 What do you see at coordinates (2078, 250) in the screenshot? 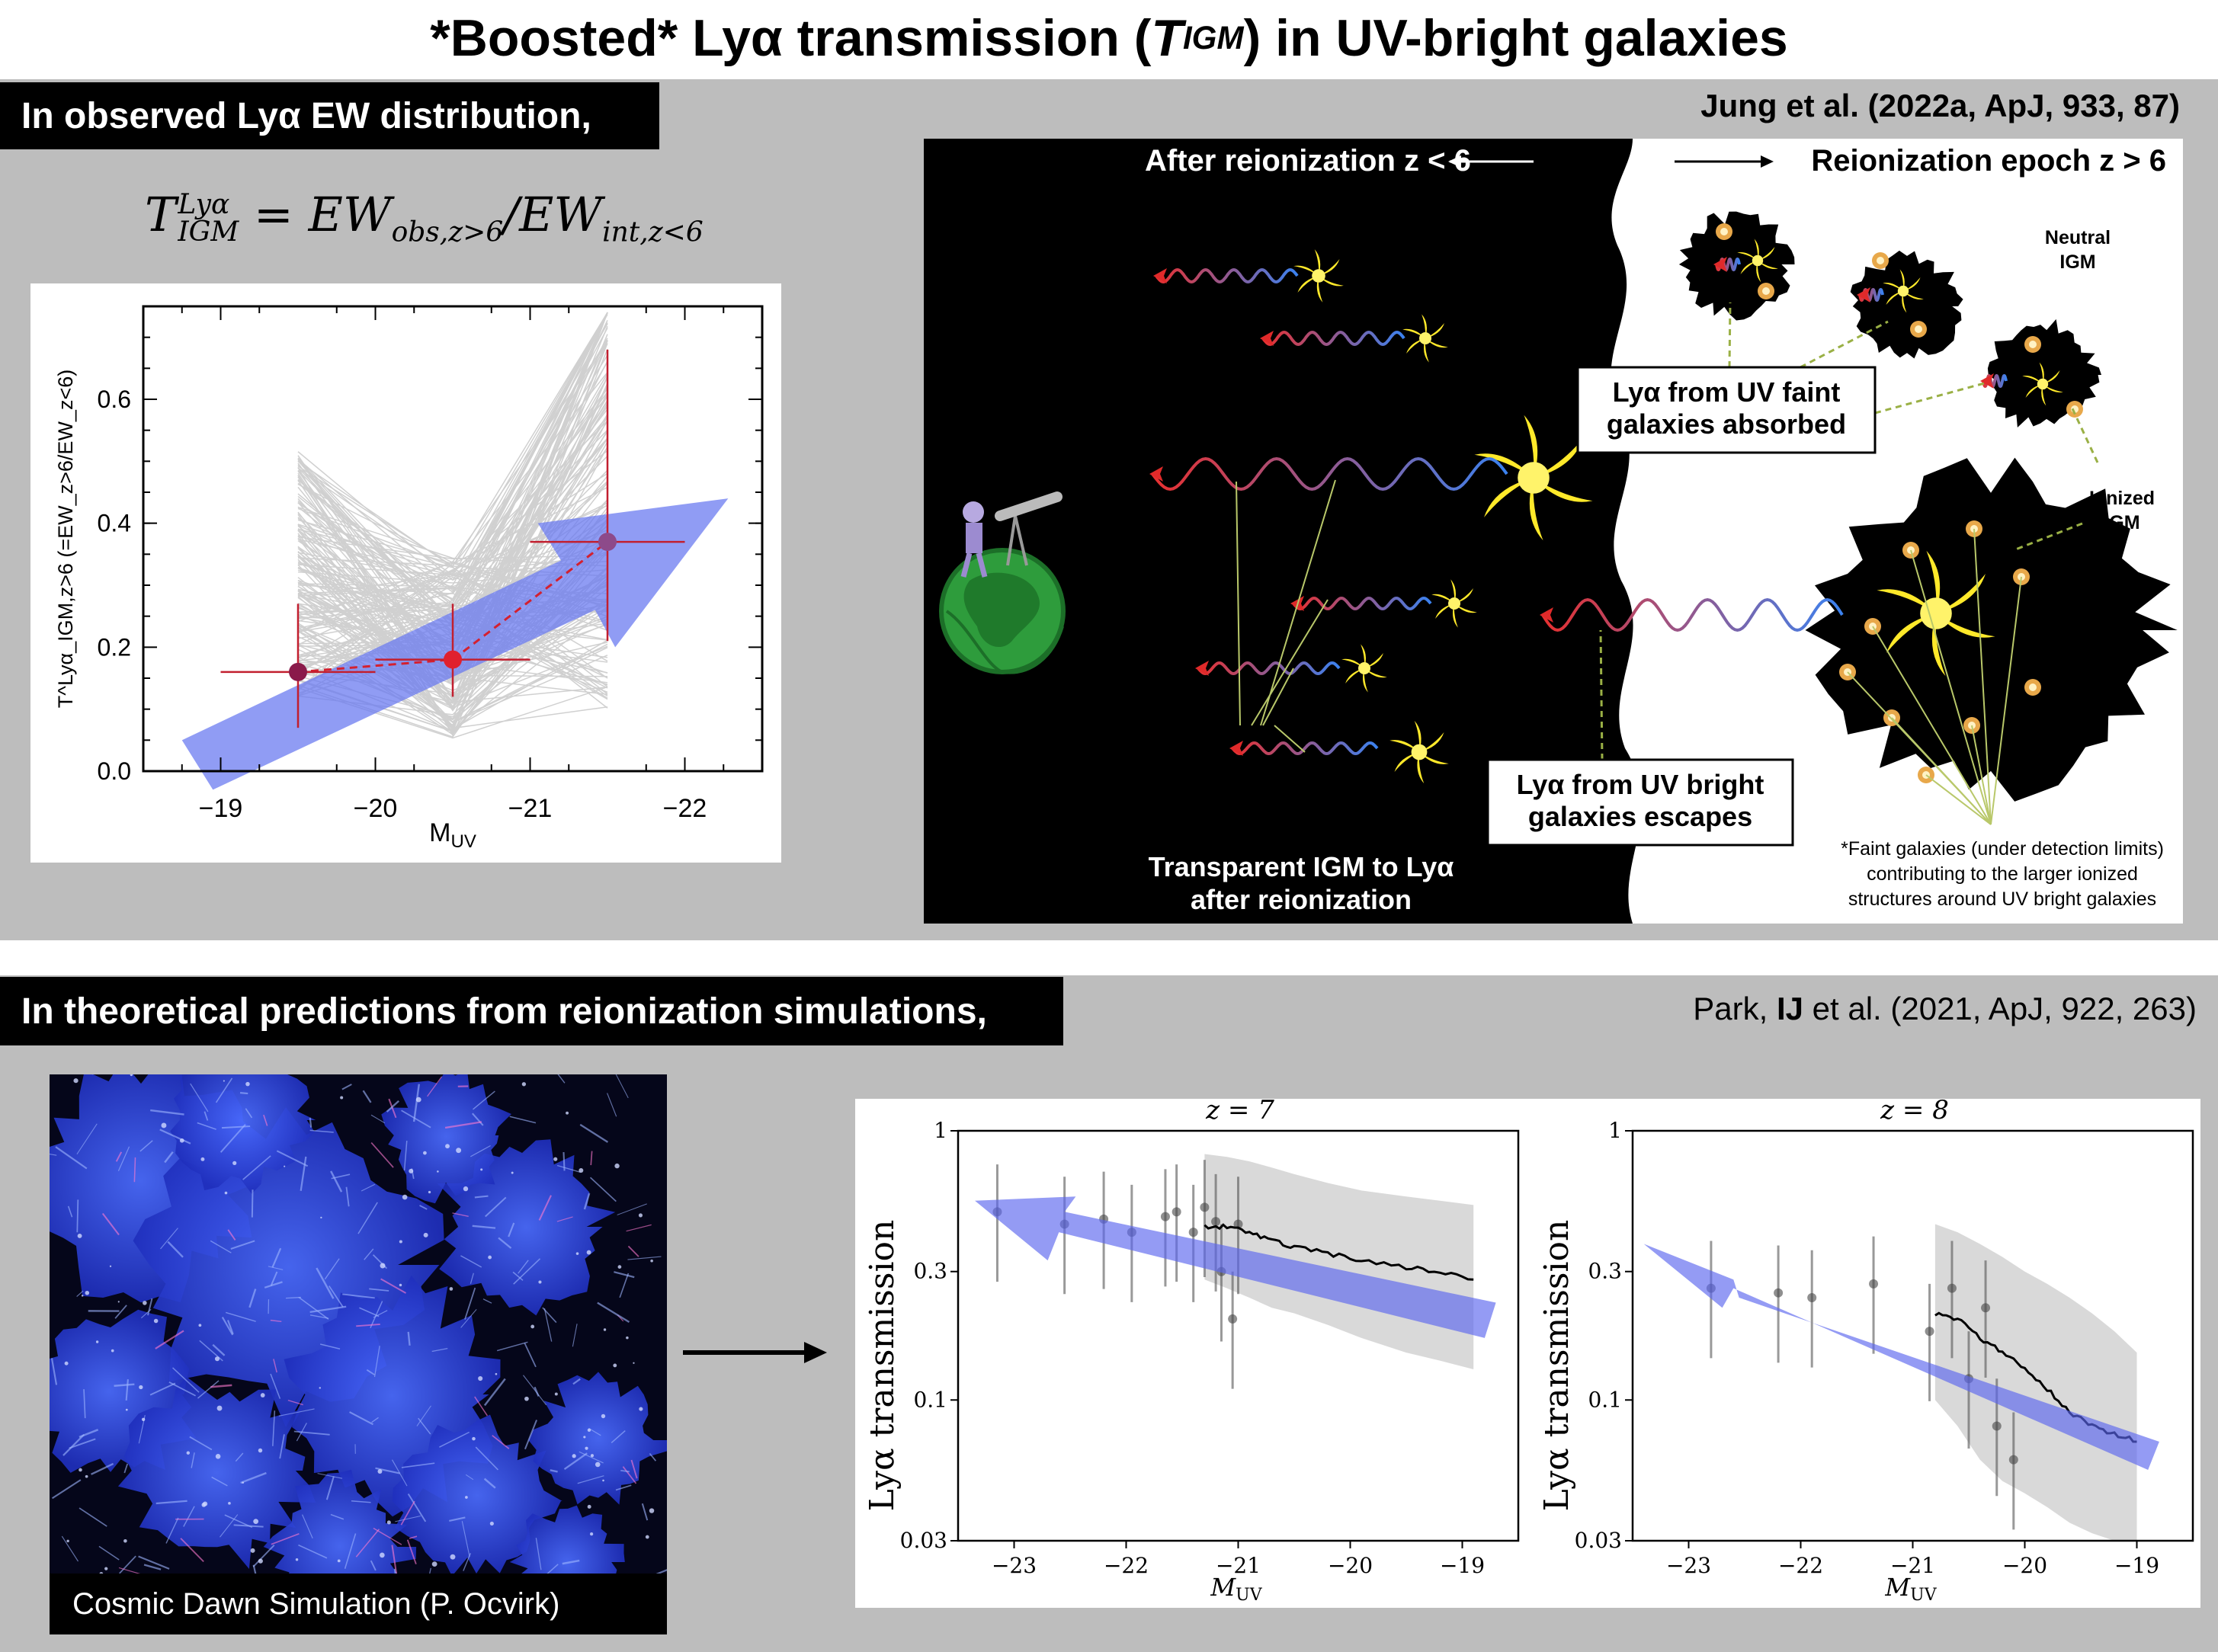
I see `neutral-igm-label: Neutral IGM` at bounding box center [2078, 250].